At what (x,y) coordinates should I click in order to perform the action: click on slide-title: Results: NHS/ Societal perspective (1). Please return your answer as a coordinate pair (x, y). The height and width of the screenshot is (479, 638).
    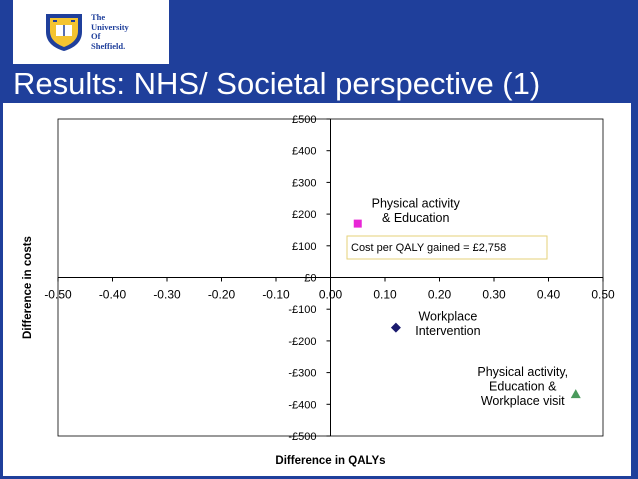
    Looking at the image, I should click on (277, 83).